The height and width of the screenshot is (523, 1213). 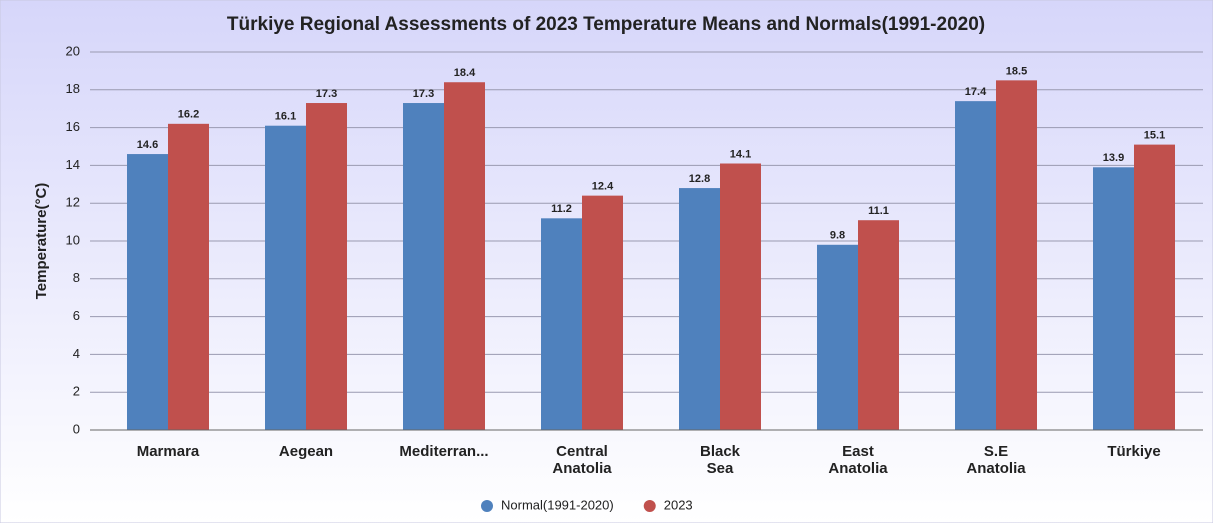 What do you see at coordinates (73, 164) in the screenshot?
I see `y-tick-label: 14` at bounding box center [73, 164].